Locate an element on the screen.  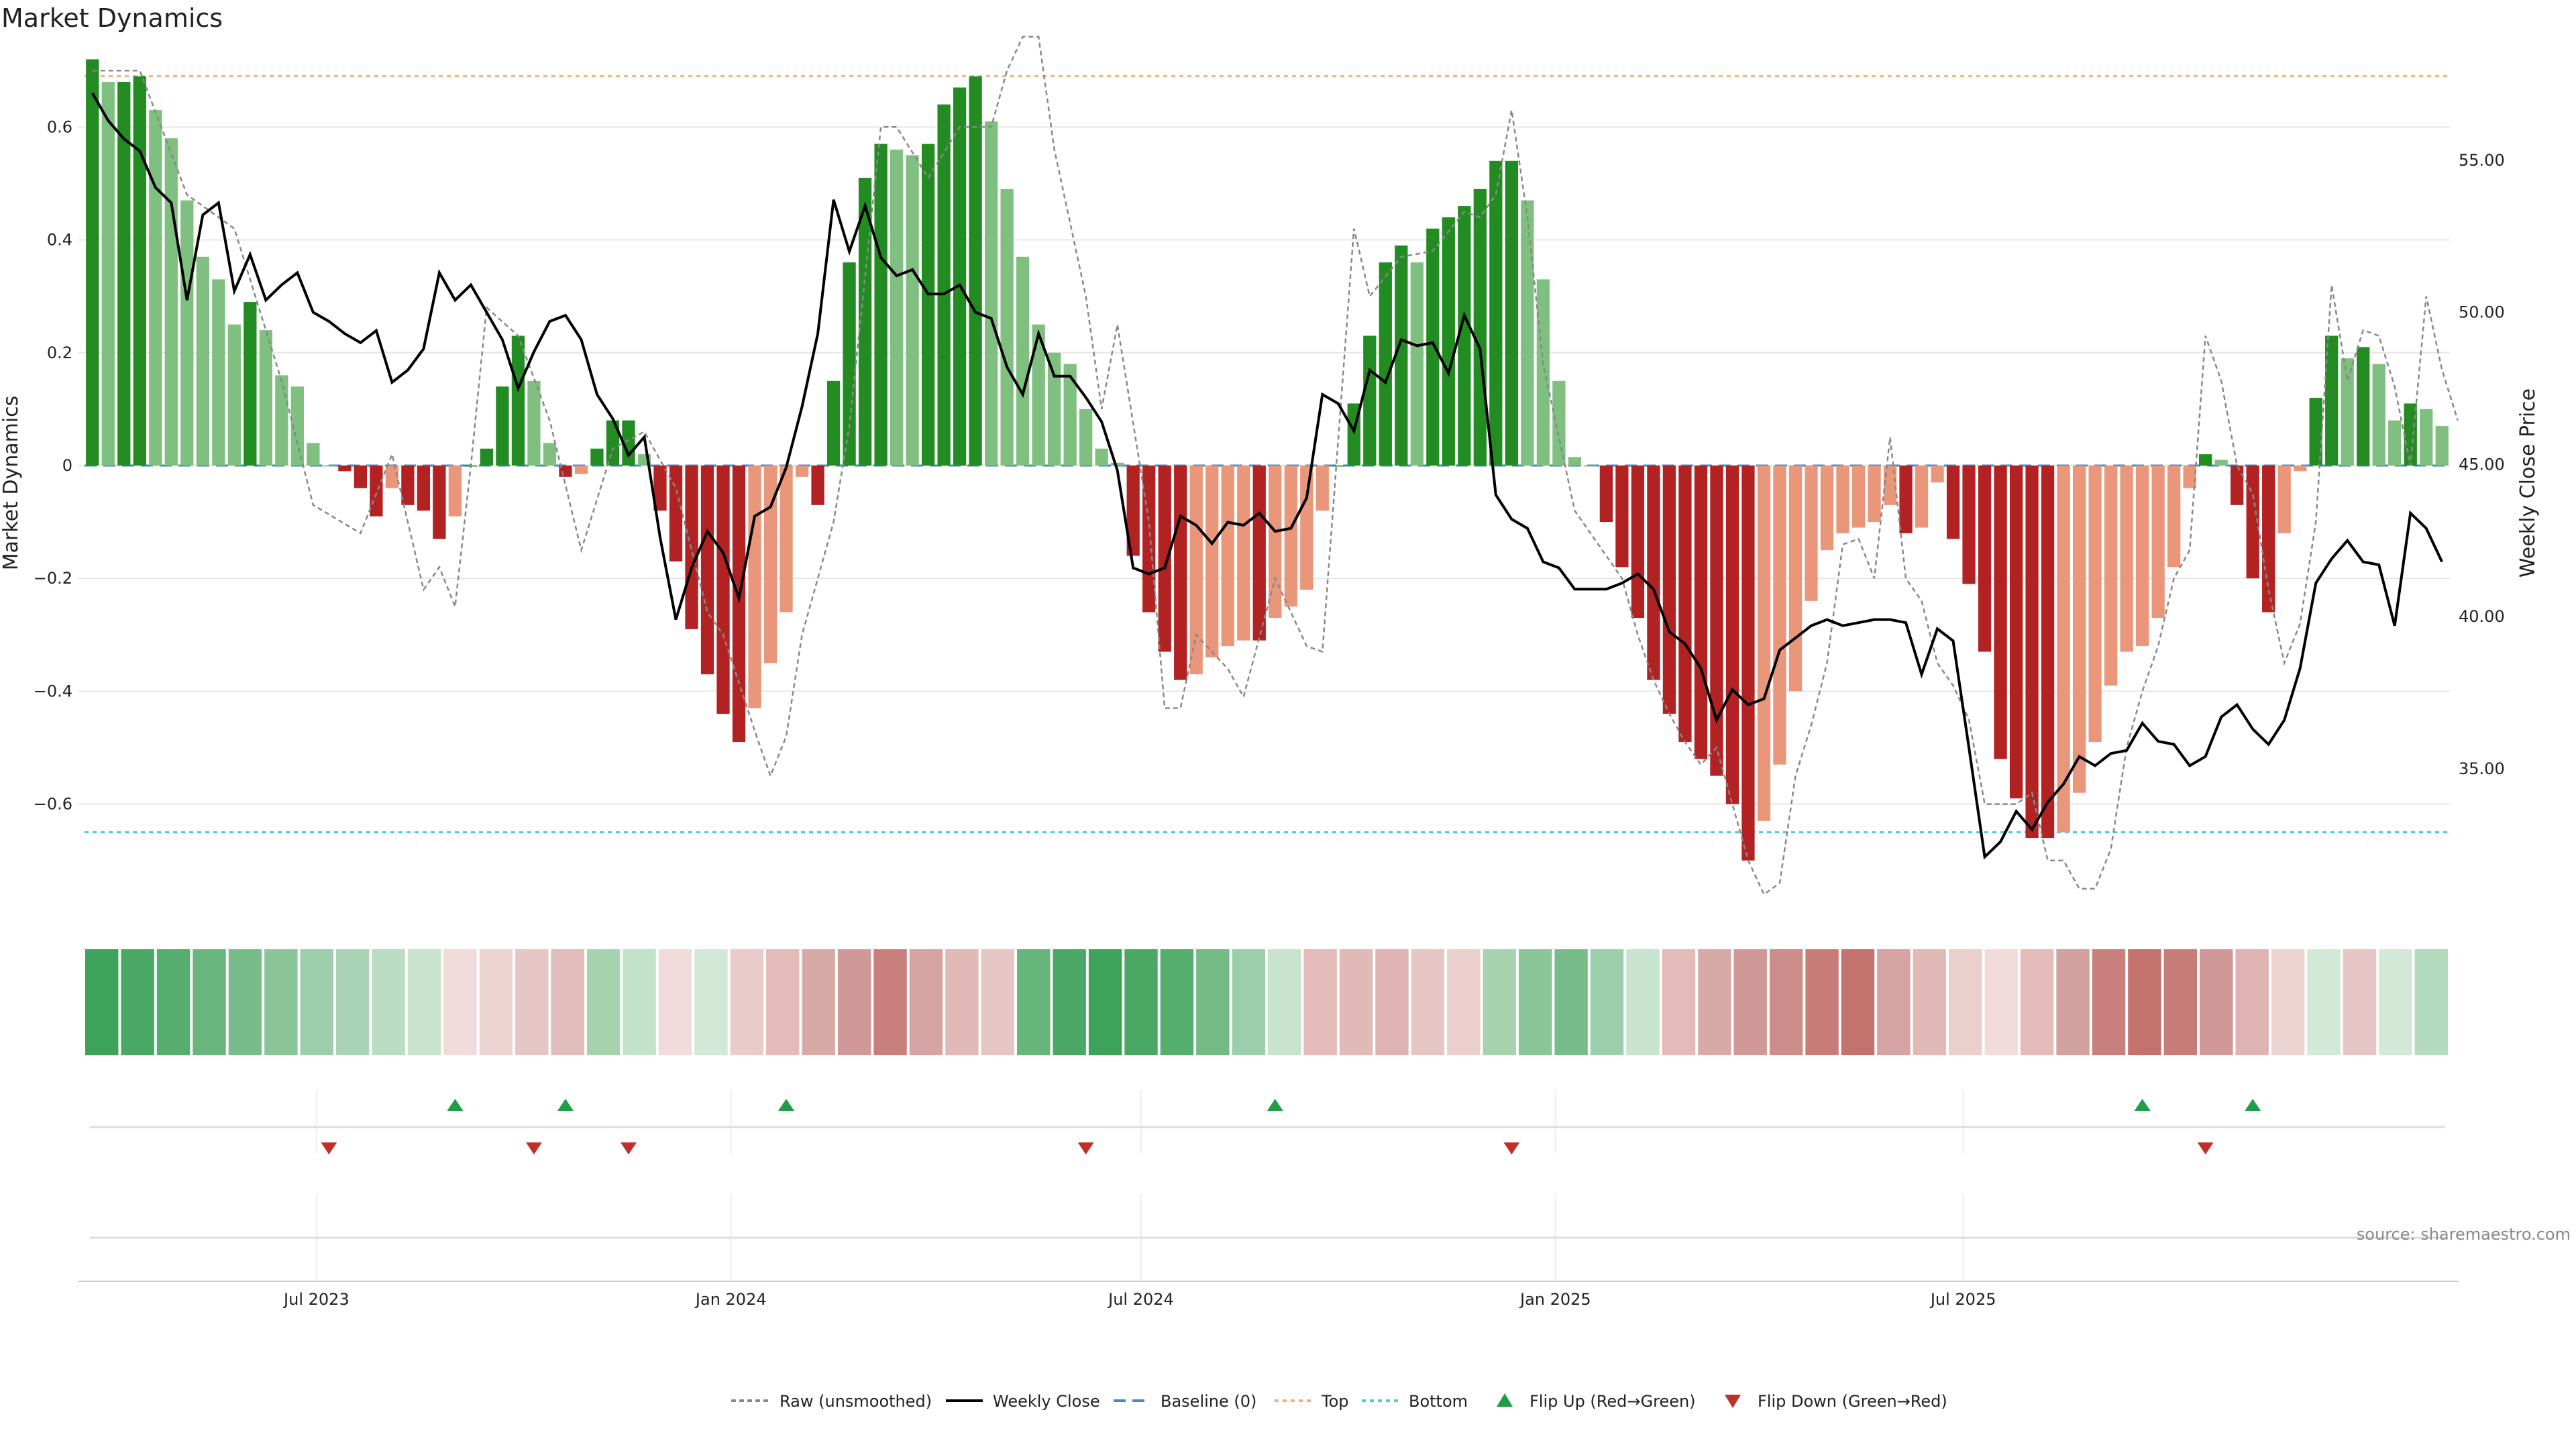
y-axis-left-title: Market Dynamics is located at coordinates (11, 483).